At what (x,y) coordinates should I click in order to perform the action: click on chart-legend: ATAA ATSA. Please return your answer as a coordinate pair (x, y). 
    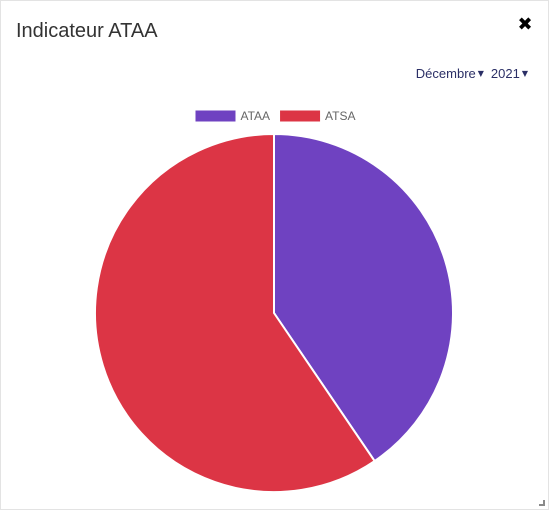
    Looking at the image, I should click on (275, 116).